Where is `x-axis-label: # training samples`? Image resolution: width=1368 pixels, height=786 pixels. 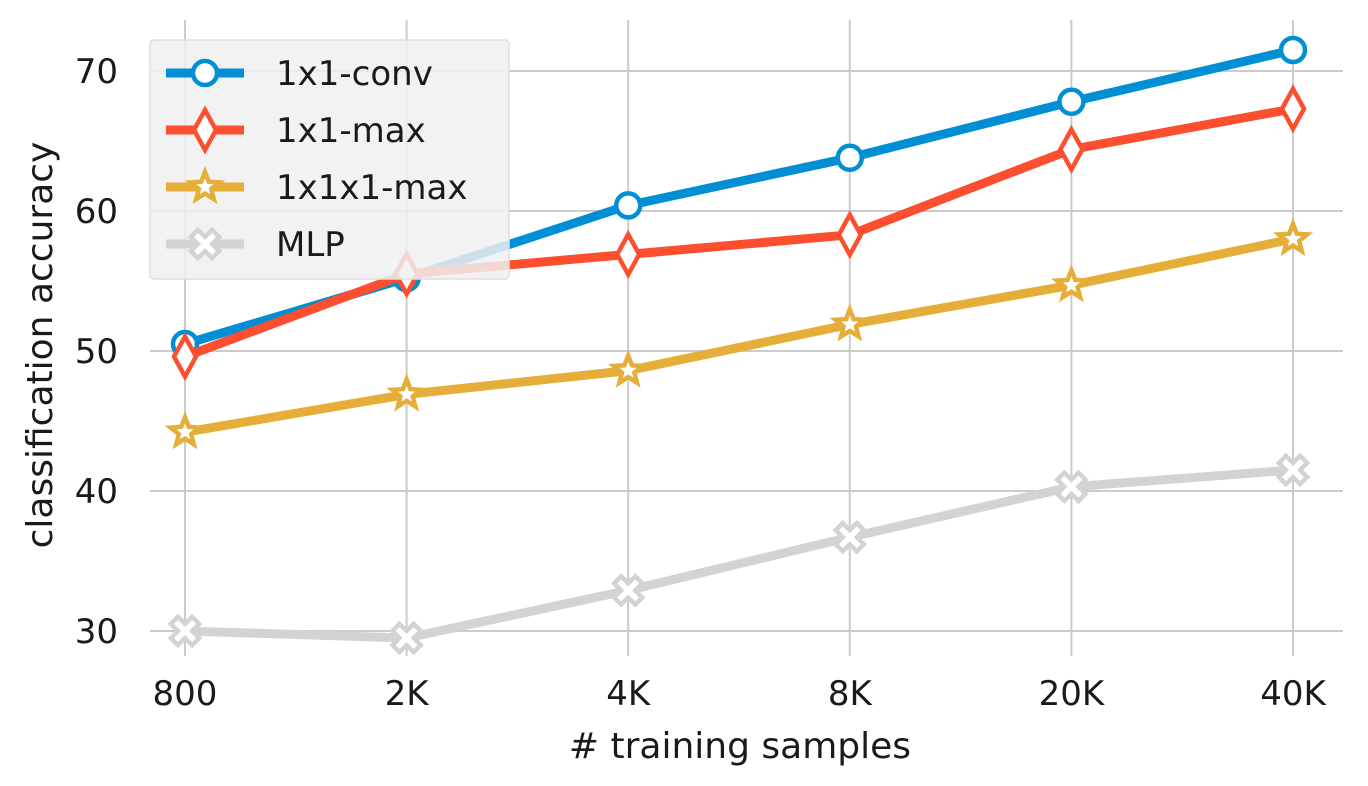 x-axis-label: # training samples is located at coordinates (740, 746).